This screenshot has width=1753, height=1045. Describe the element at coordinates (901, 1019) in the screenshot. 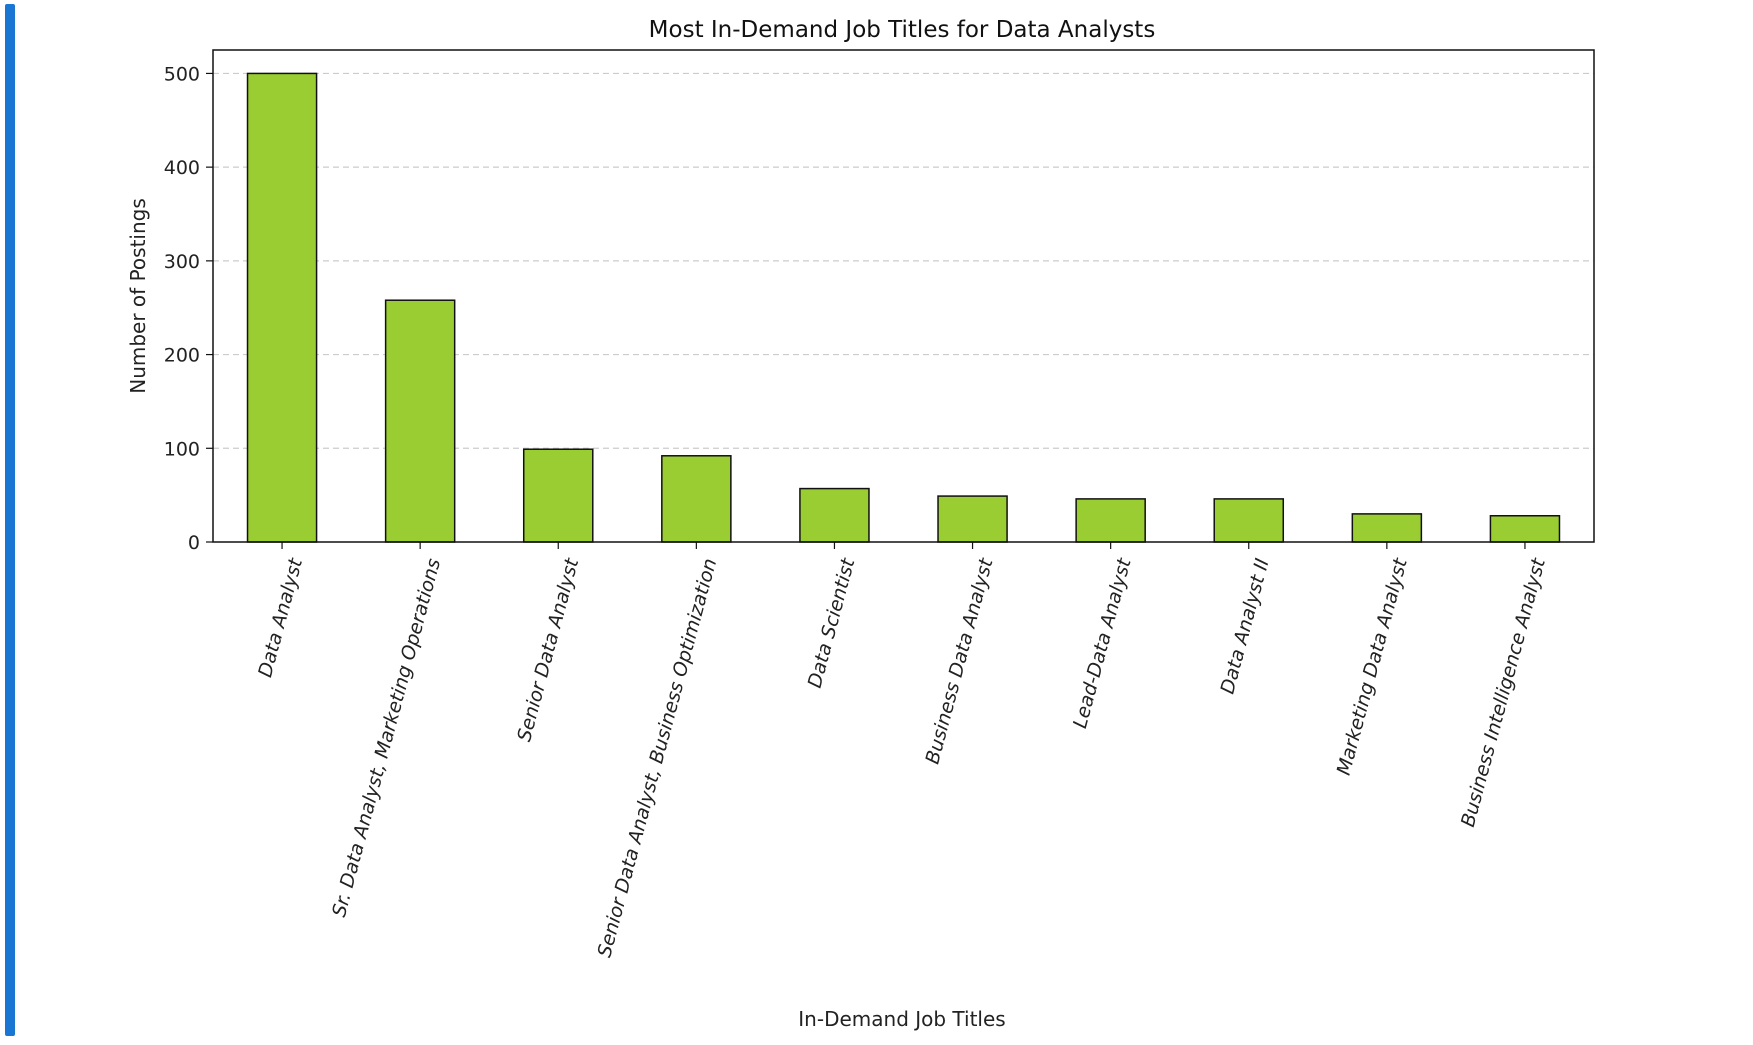

I see `x-axis-label: In-Demand Job Titles` at that location.